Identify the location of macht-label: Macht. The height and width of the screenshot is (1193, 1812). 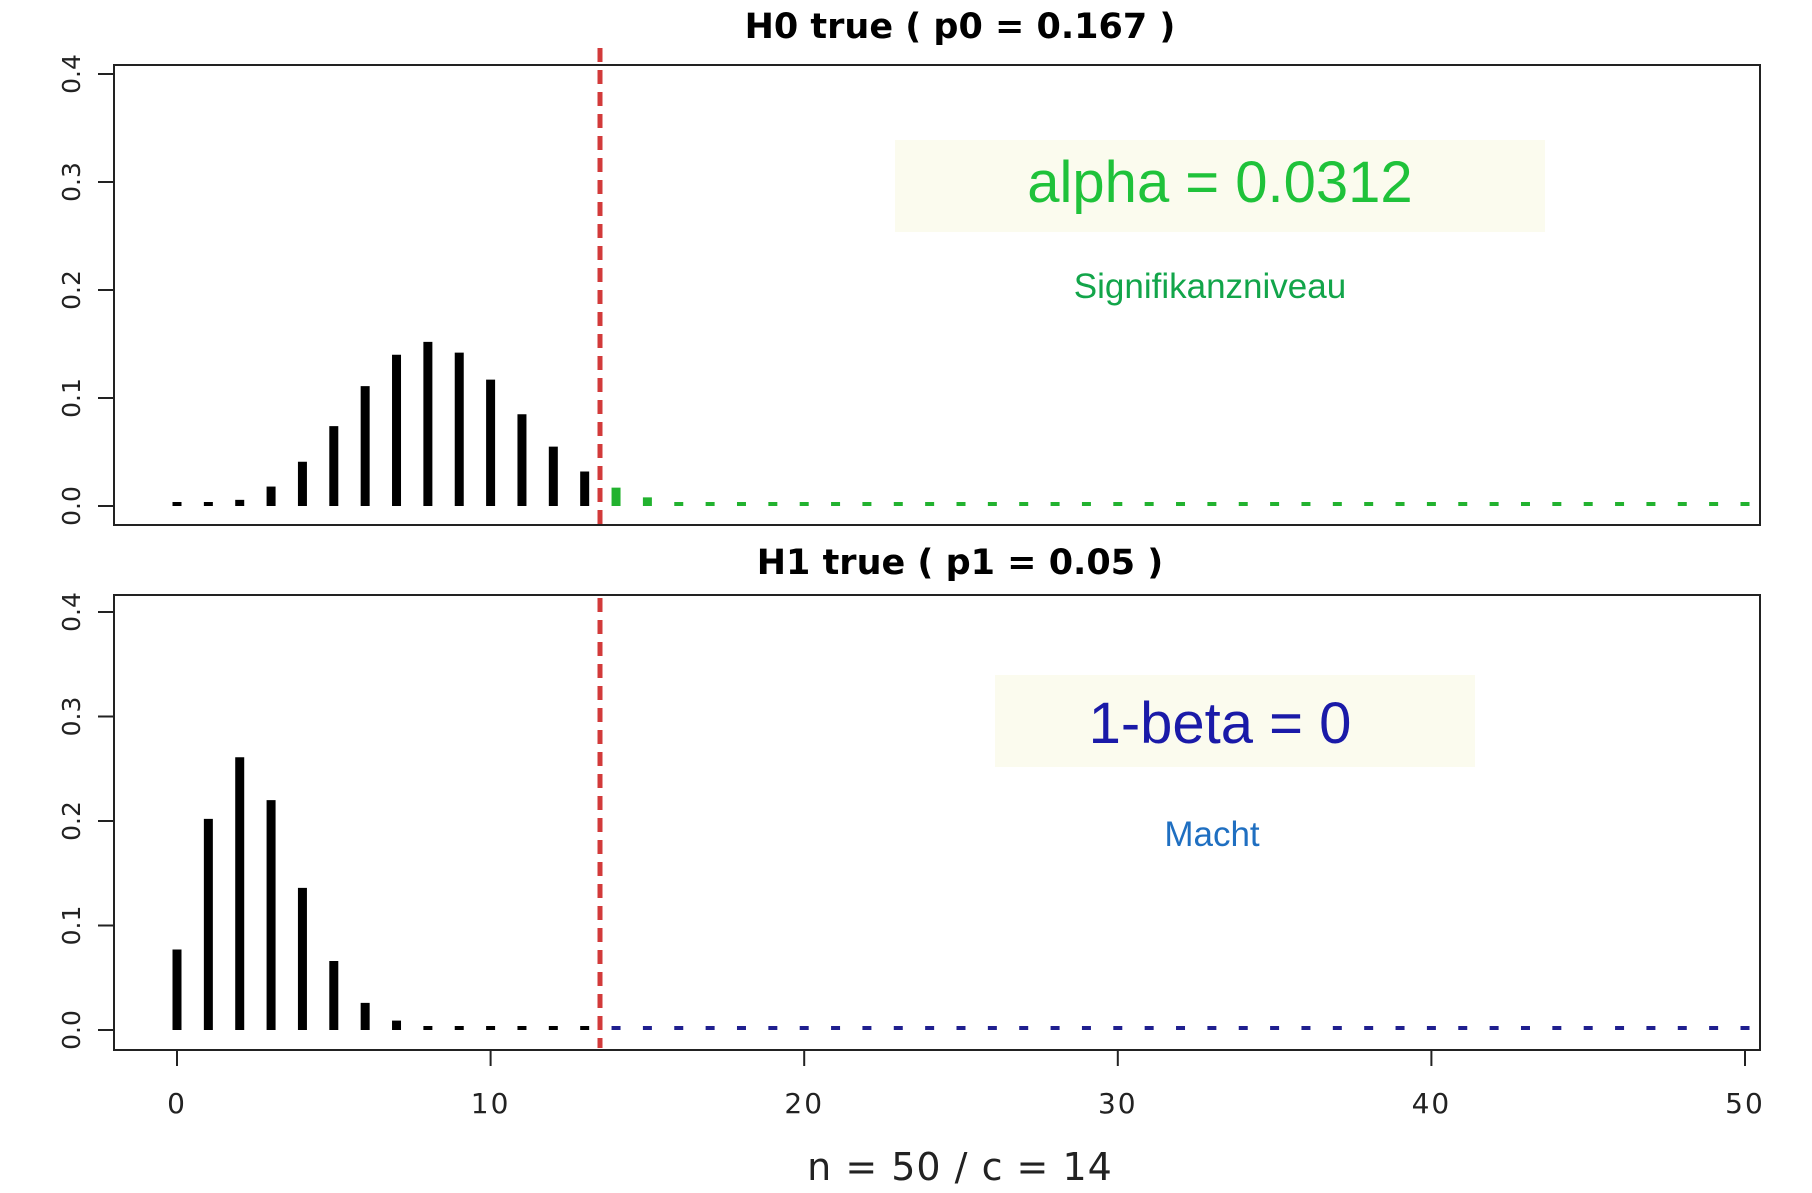
(1212, 834).